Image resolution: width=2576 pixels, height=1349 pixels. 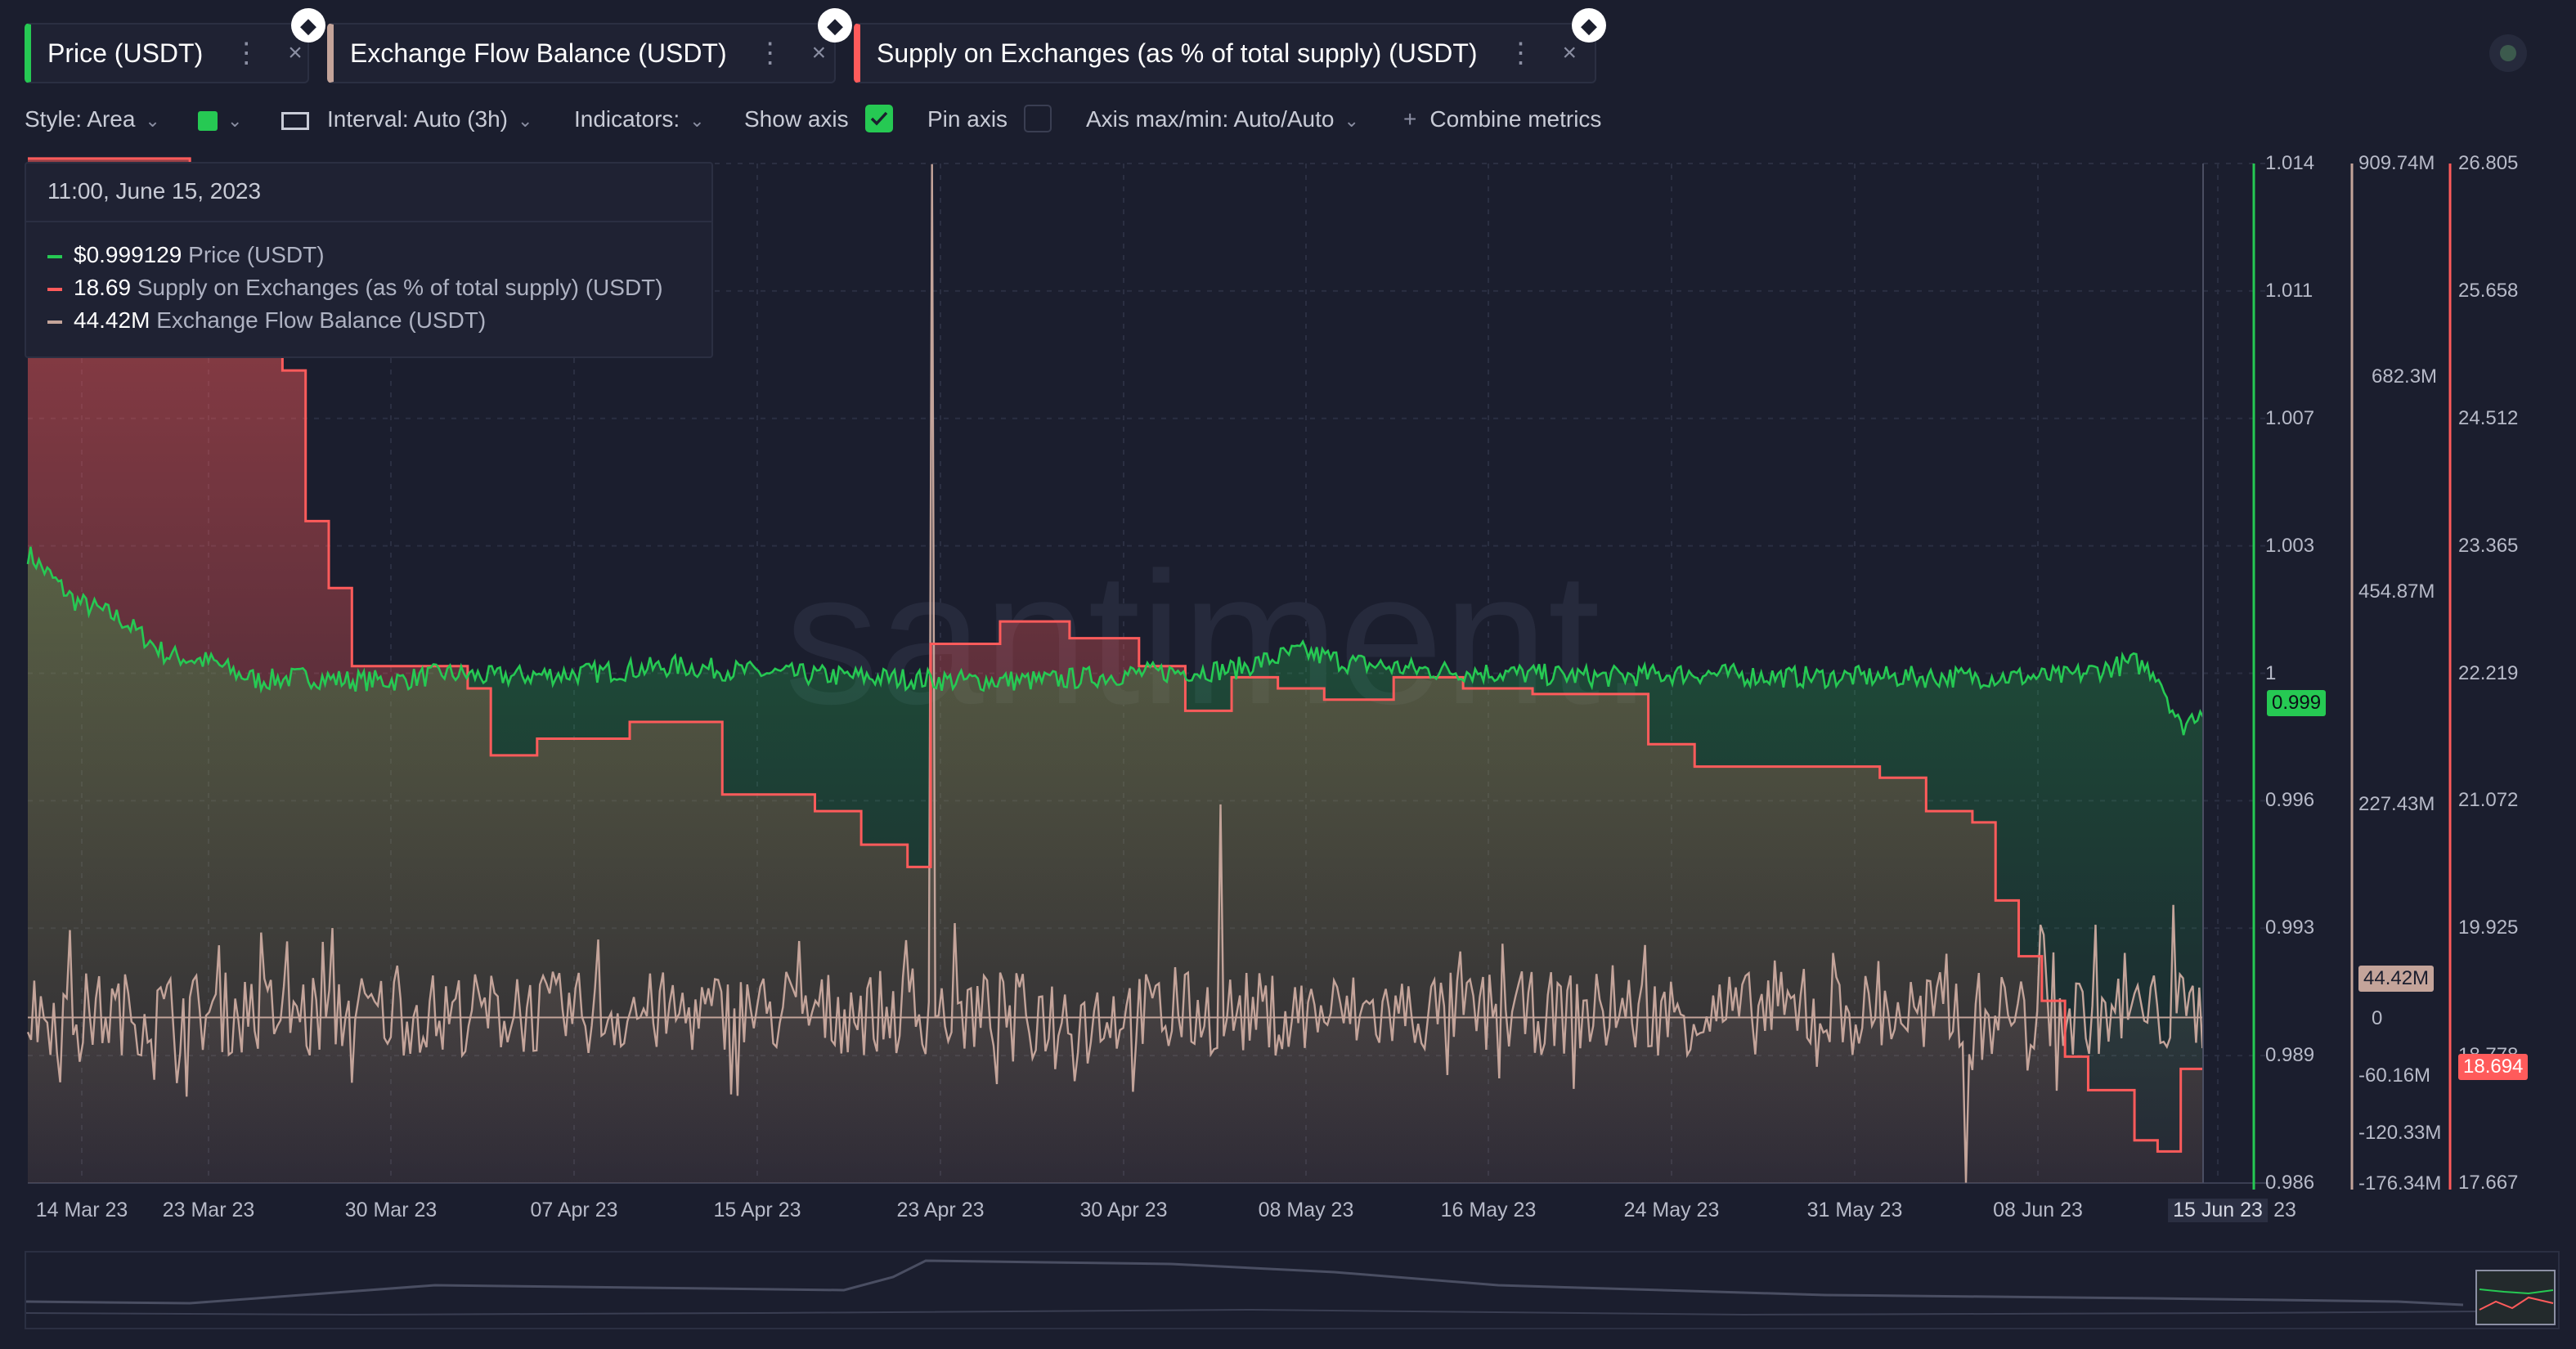 I want to click on supply-axis-tick: 25.658, so click(x=2489, y=290).